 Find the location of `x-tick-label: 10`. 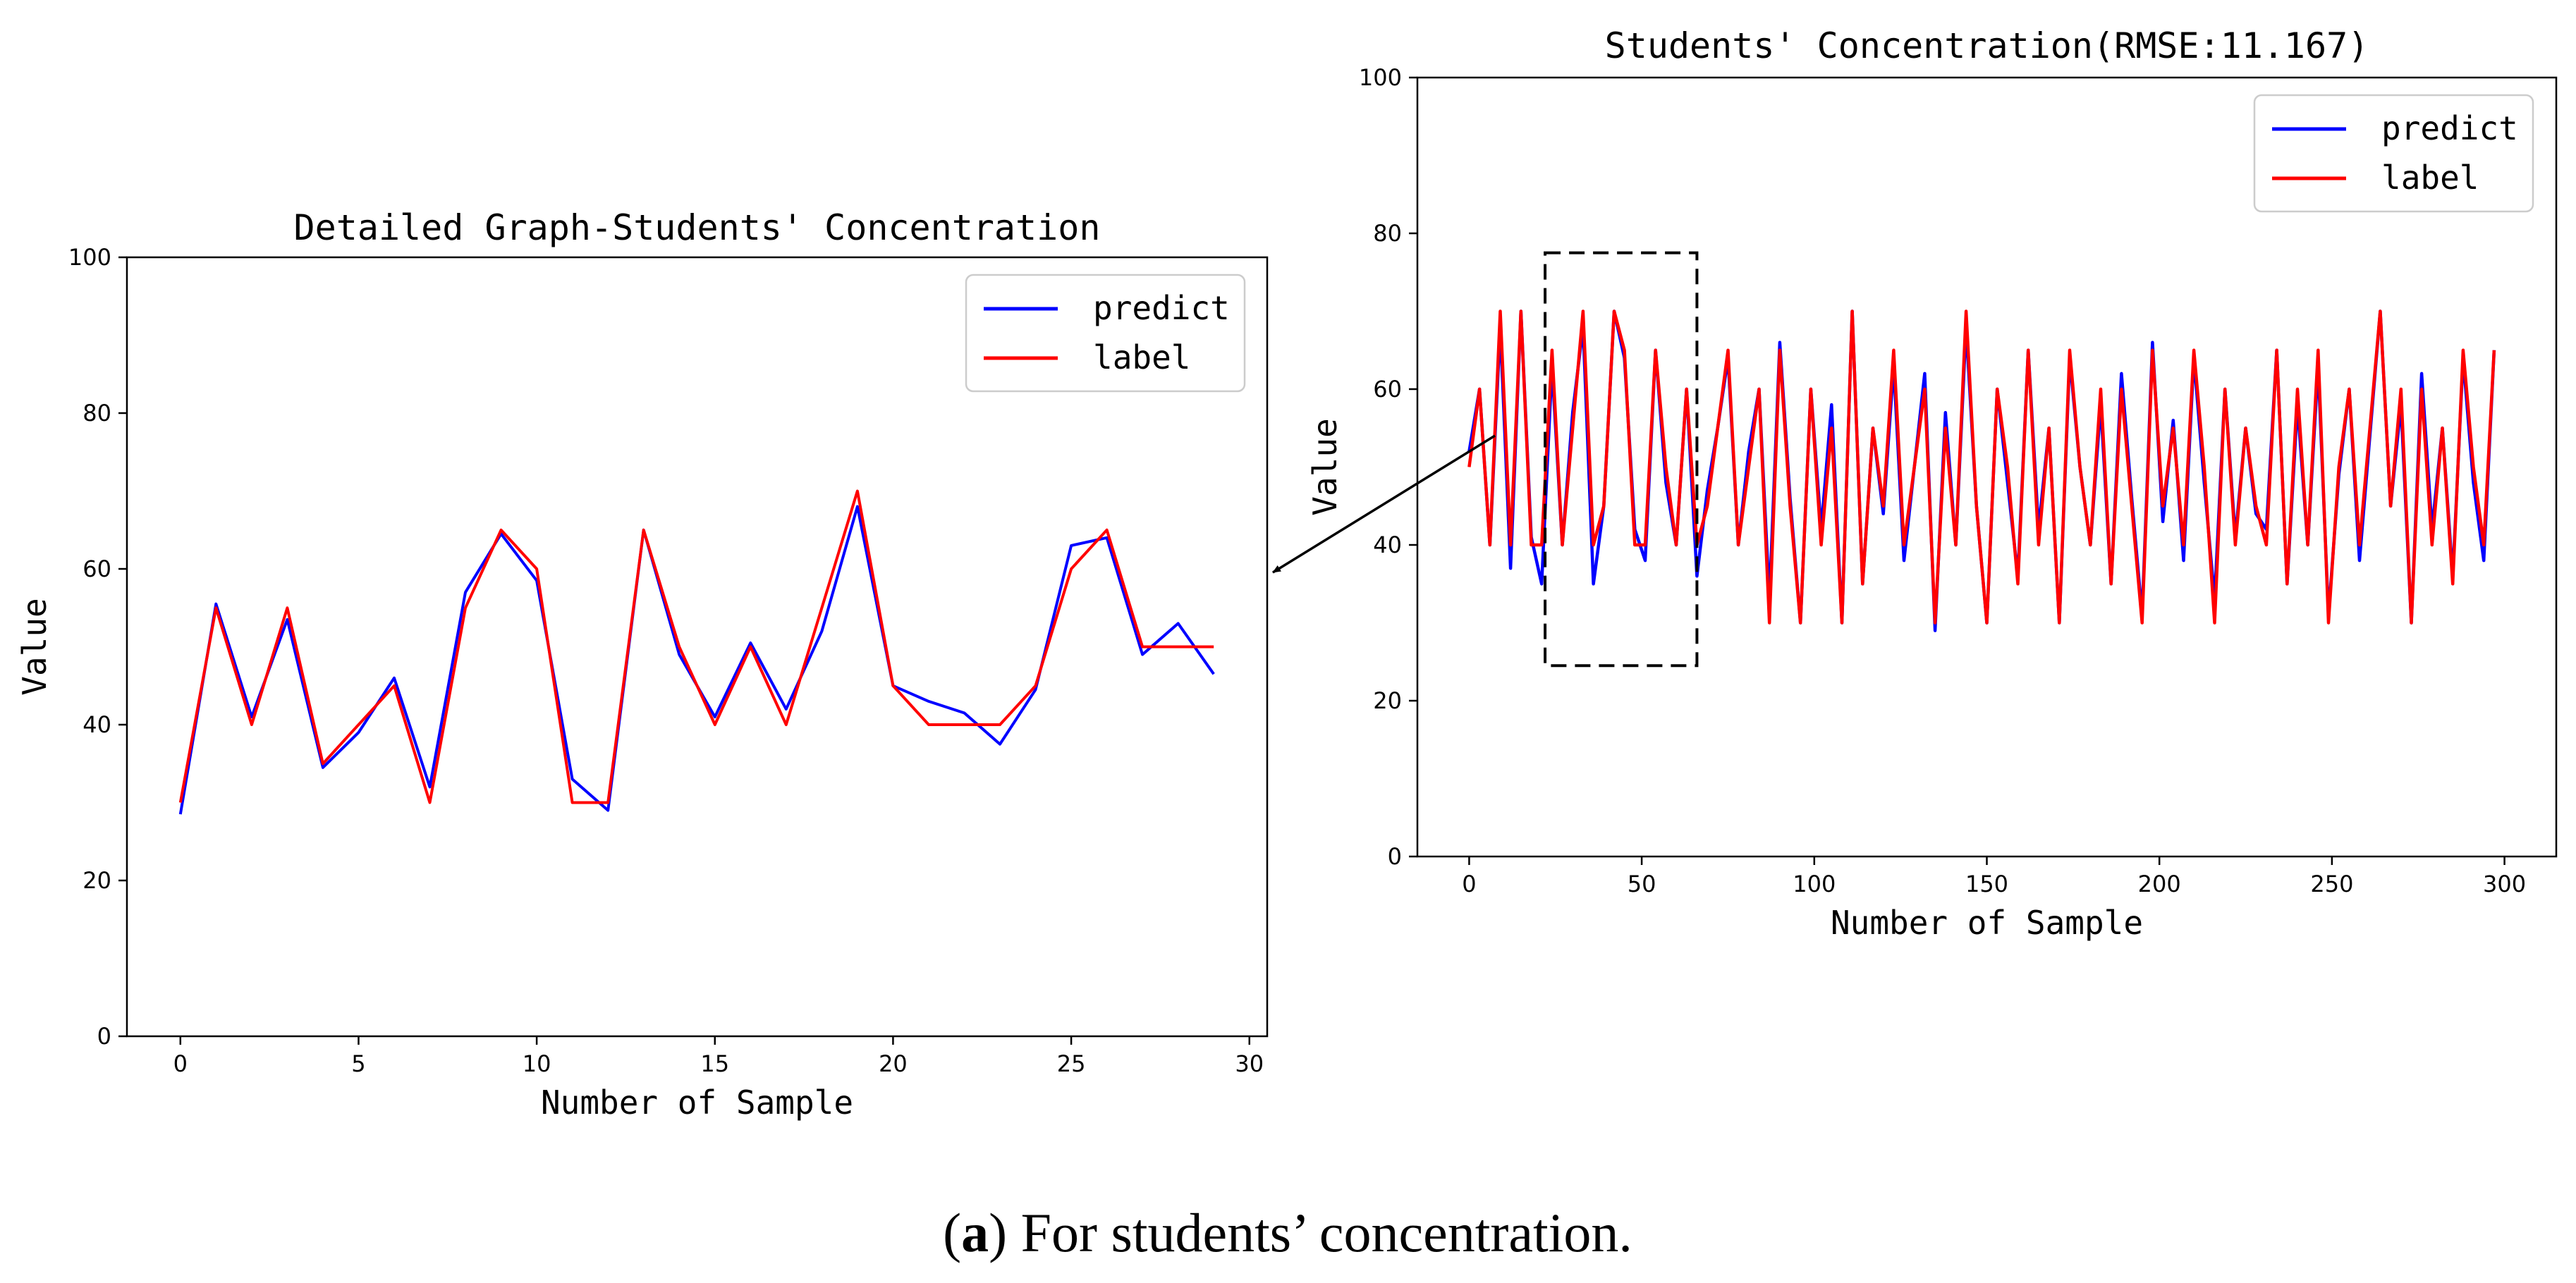

x-tick-label: 10 is located at coordinates (537, 1063).